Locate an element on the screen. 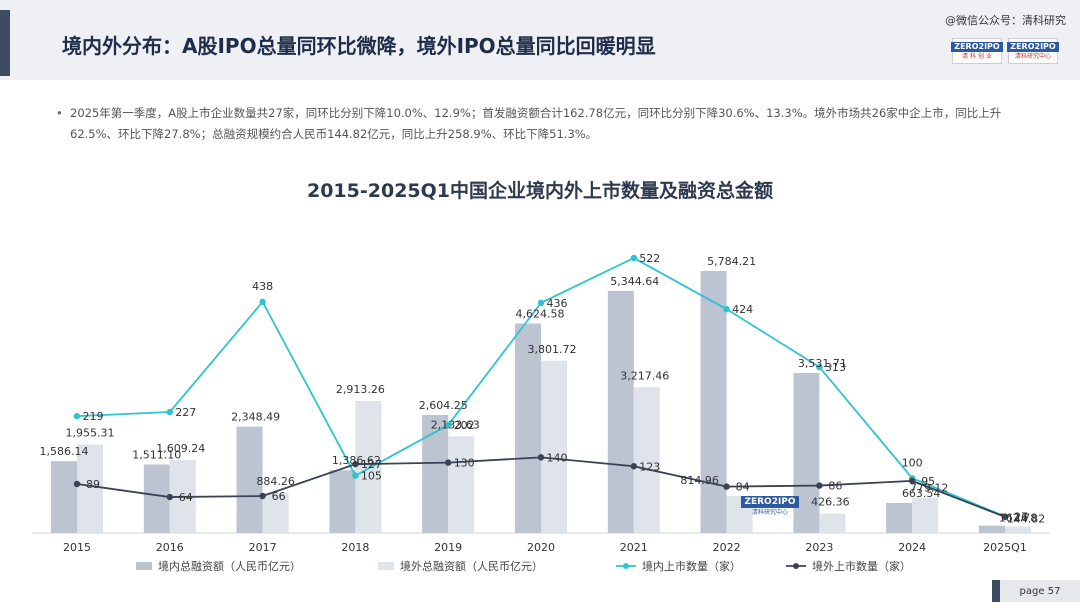  x-tick-label: 2021 is located at coordinates (634, 547).